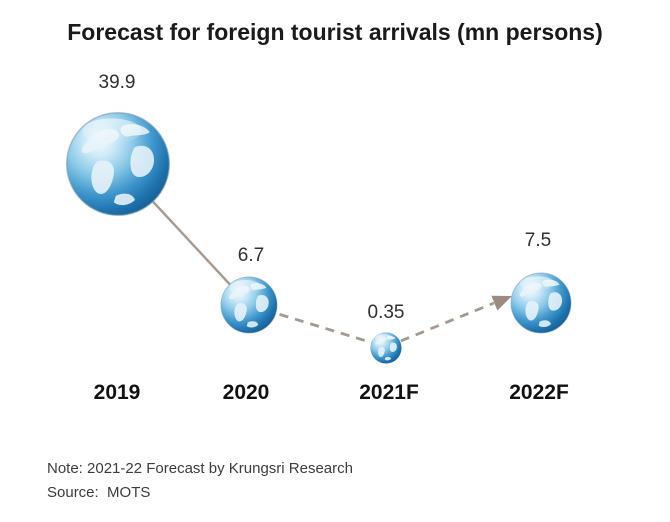 This screenshot has width=670, height=522. Describe the element at coordinates (117, 392) in the screenshot. I see `year-label-2019: 2019` at that location.